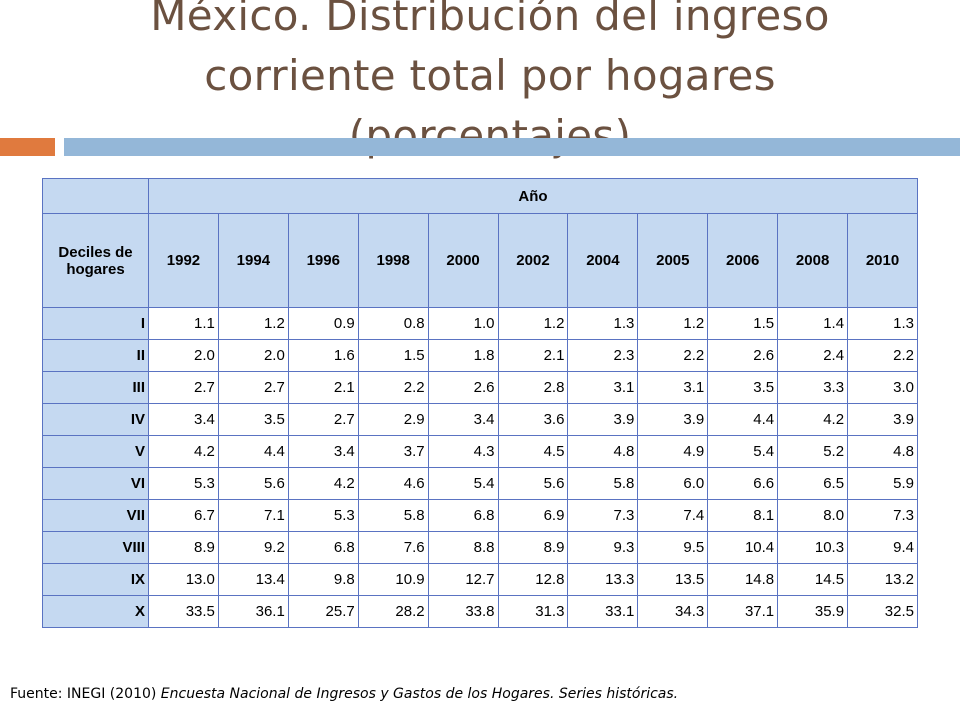  Describe the element at coordinates (393, 611) in the screenshot. I see `table-cell: 28.2` at that location.